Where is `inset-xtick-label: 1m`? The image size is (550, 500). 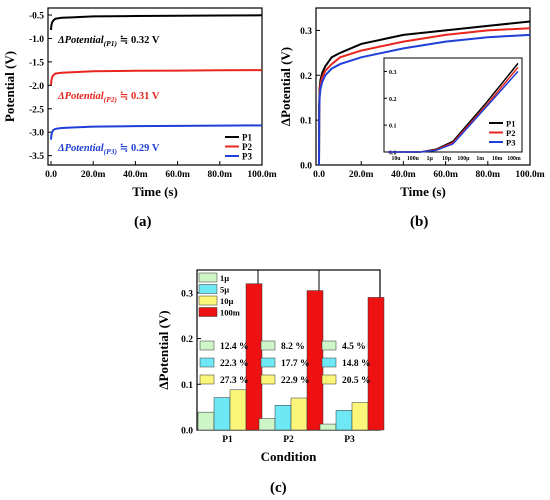 inset-xtick-label: 1m is located at coordinates (480, 159).